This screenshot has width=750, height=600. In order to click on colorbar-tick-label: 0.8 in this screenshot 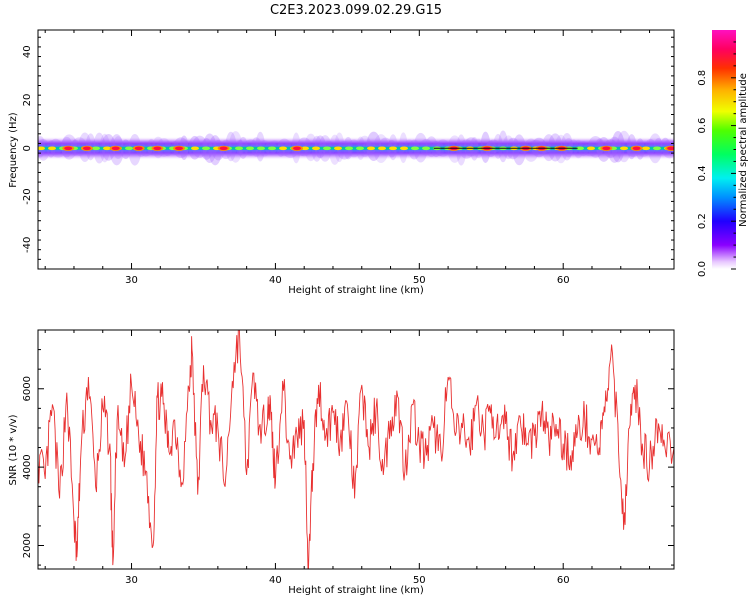, I will do `click(702, 78)`.